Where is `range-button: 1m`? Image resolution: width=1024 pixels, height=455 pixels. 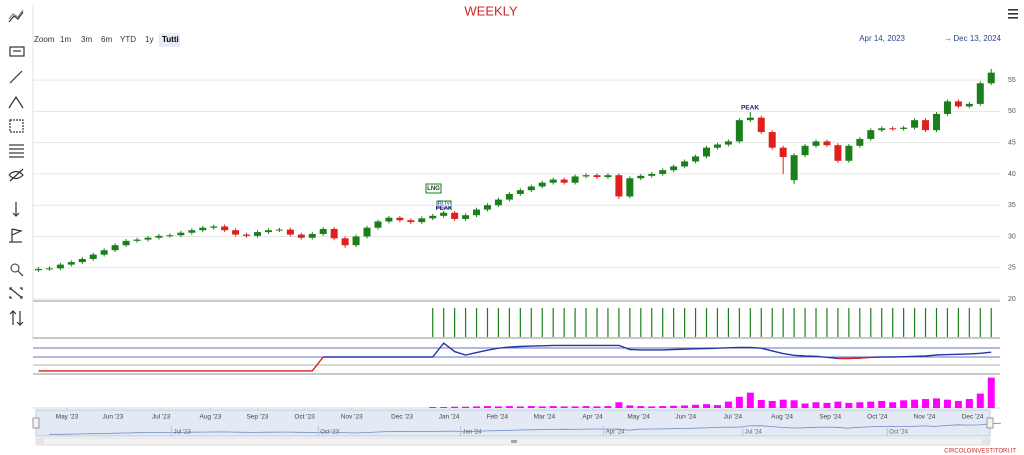
range-button: 1m is located at coordinates (65, 39).